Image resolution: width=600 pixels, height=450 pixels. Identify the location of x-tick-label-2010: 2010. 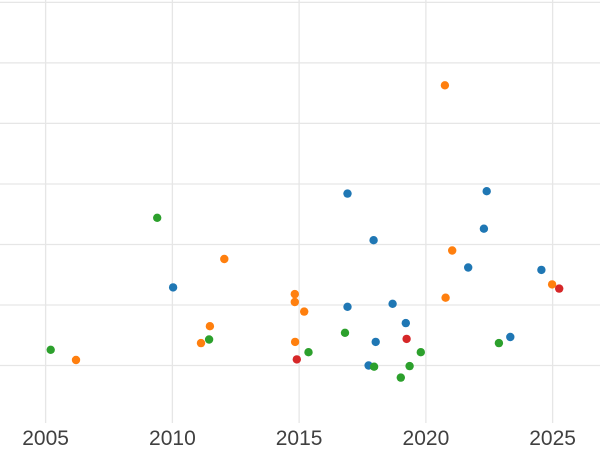
(172, 438).